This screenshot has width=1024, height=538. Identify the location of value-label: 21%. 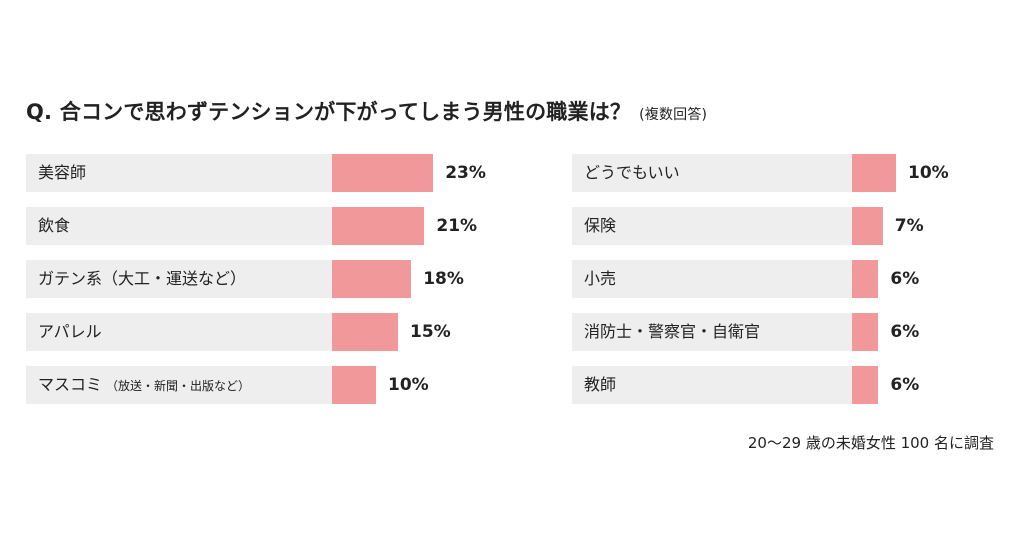
(457, 226).